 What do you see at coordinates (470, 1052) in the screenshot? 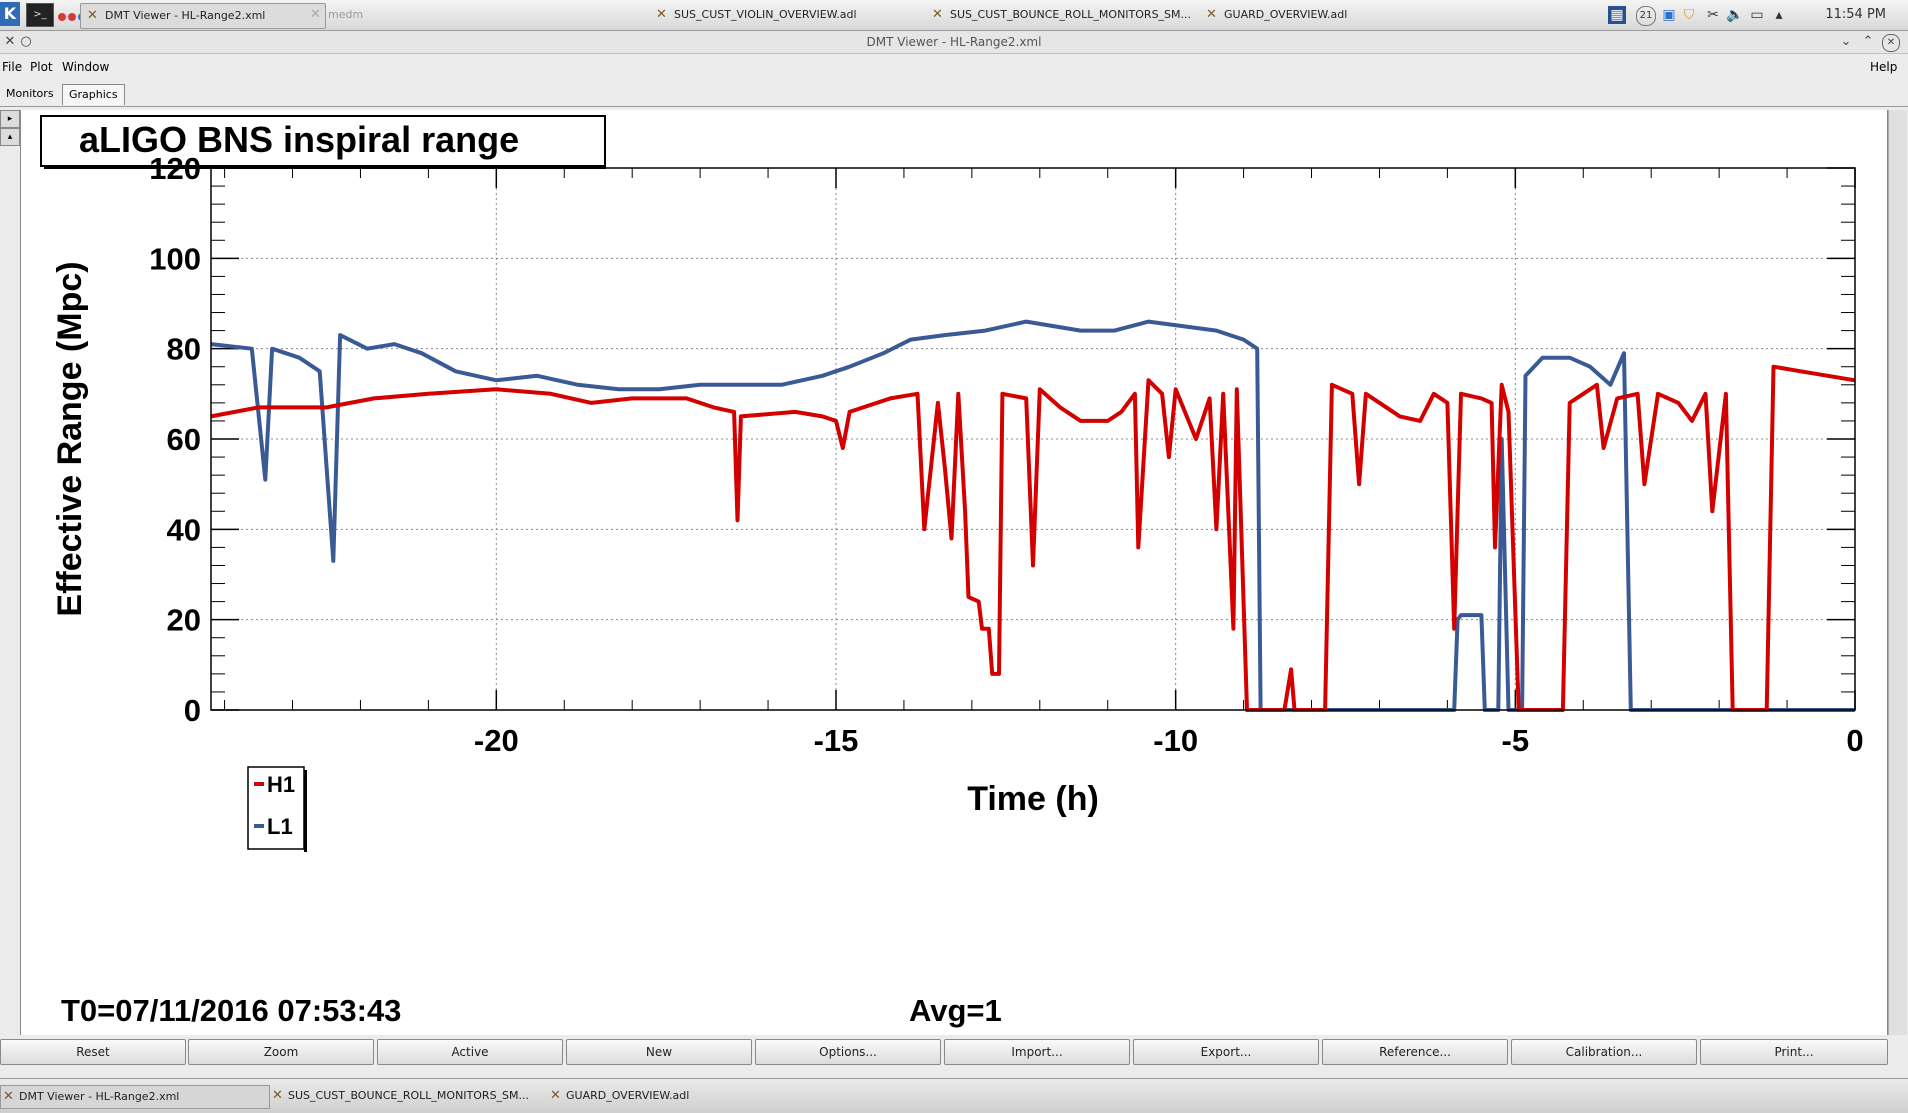
I see `active-button: Active` at bounding box center [470, 1052].